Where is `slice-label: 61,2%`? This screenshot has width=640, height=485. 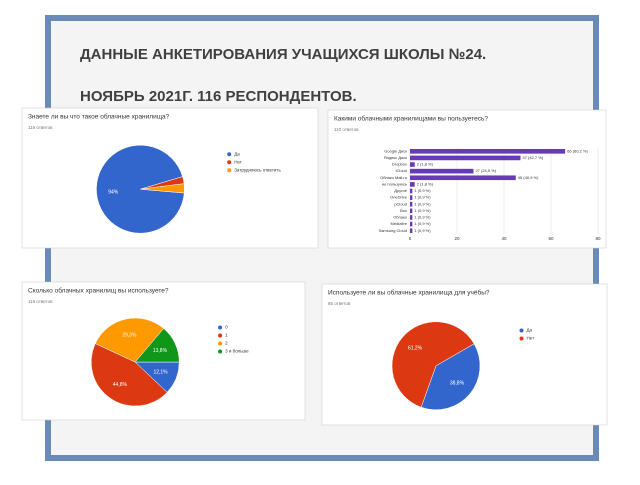
slice-label: 61,2% is located at coordinates (415, 349).